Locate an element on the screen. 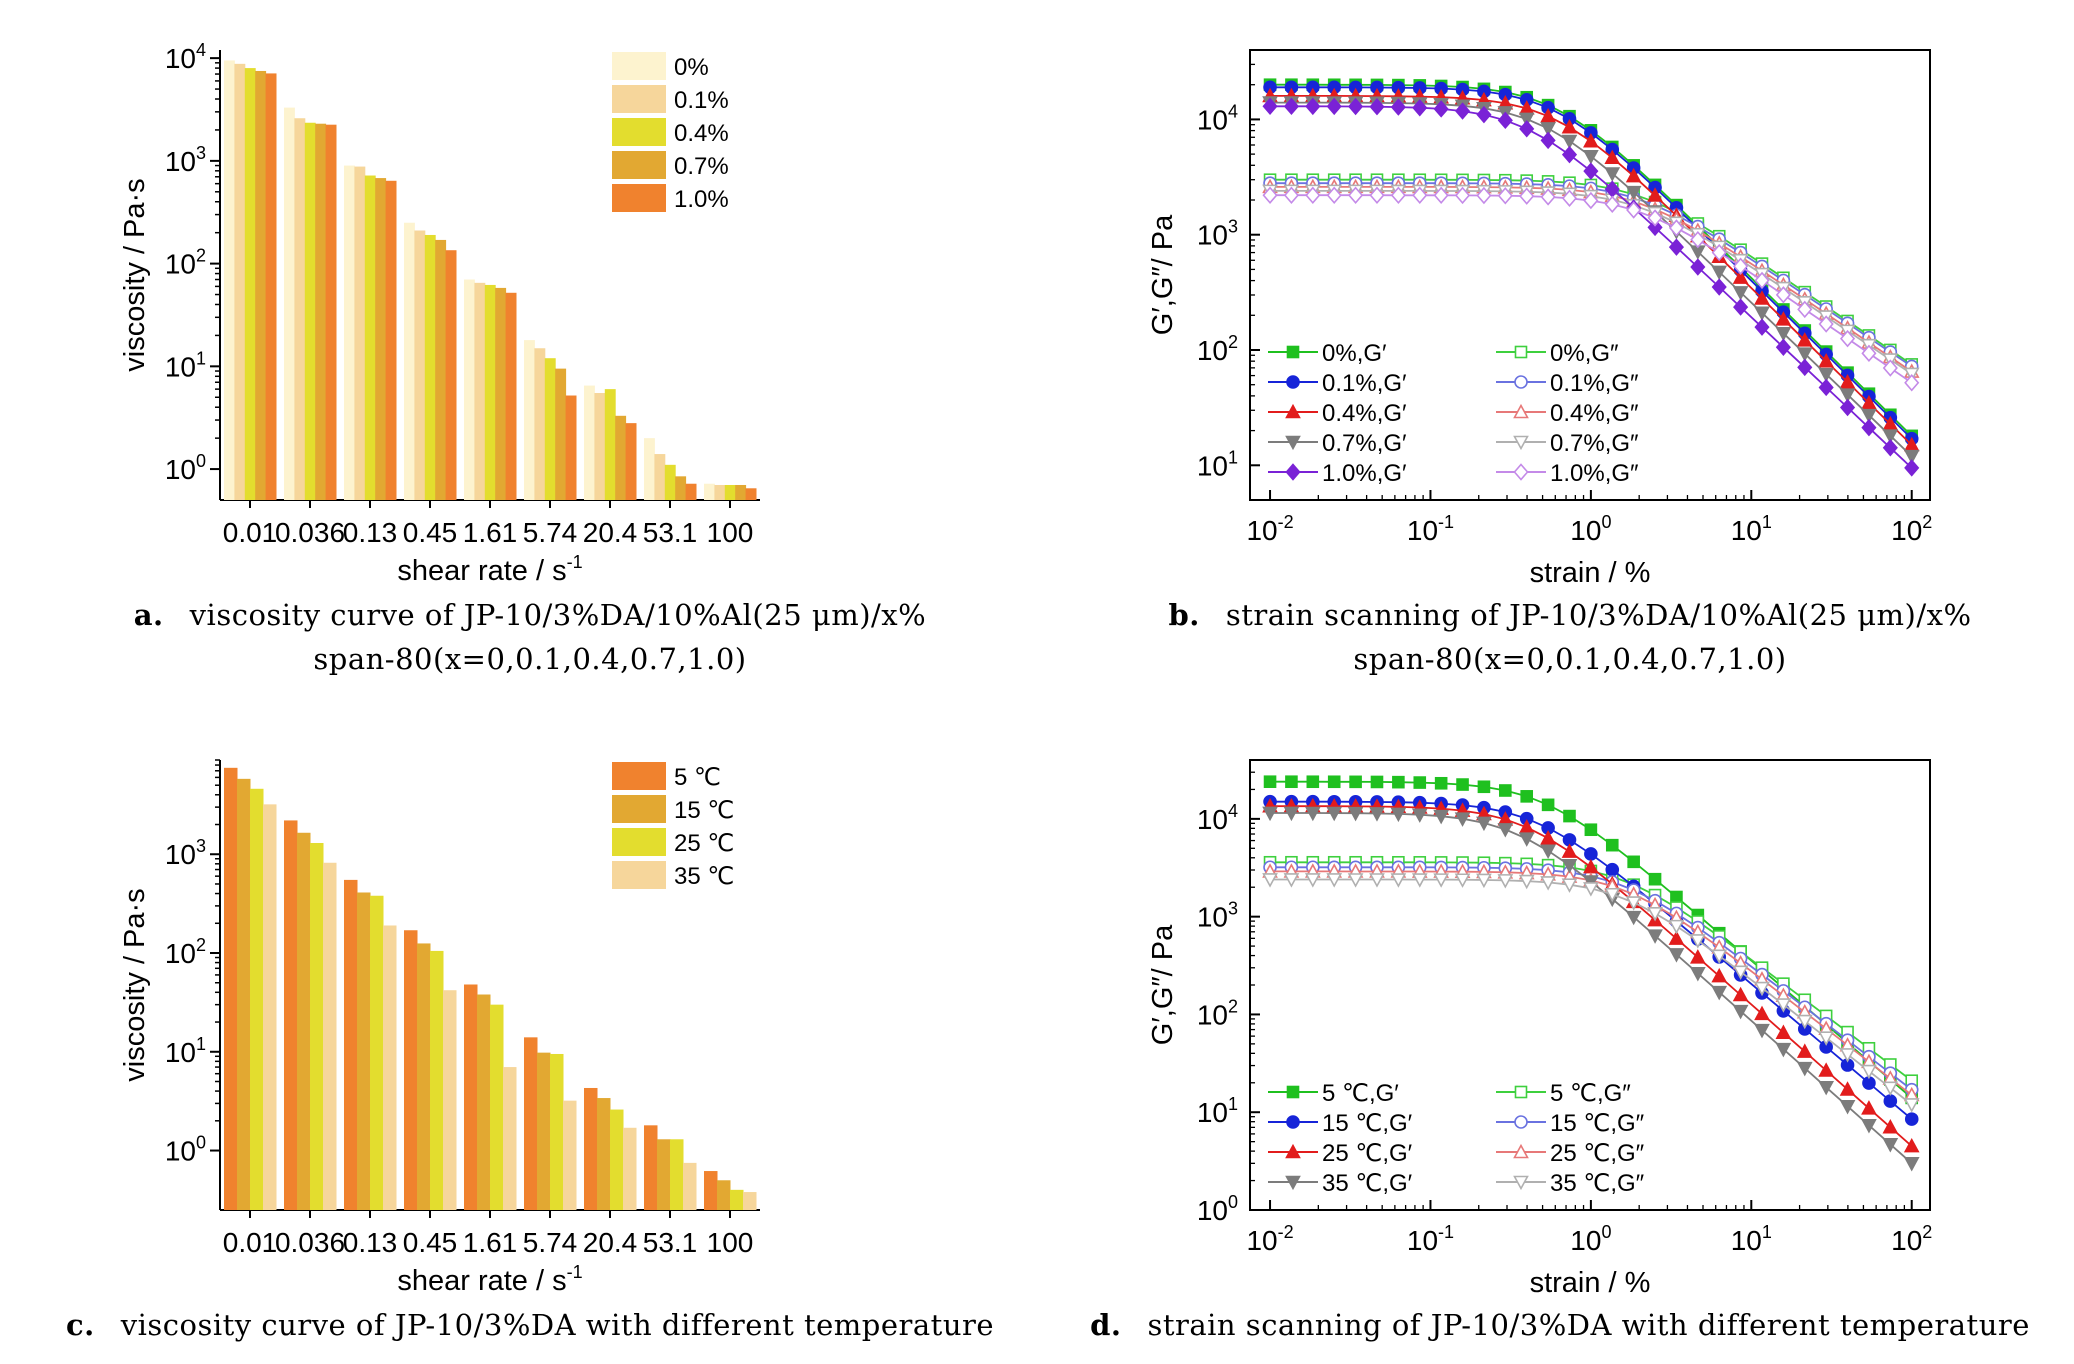  chart-a-legend-label: 0.7% is located at coordinates (701, 166).